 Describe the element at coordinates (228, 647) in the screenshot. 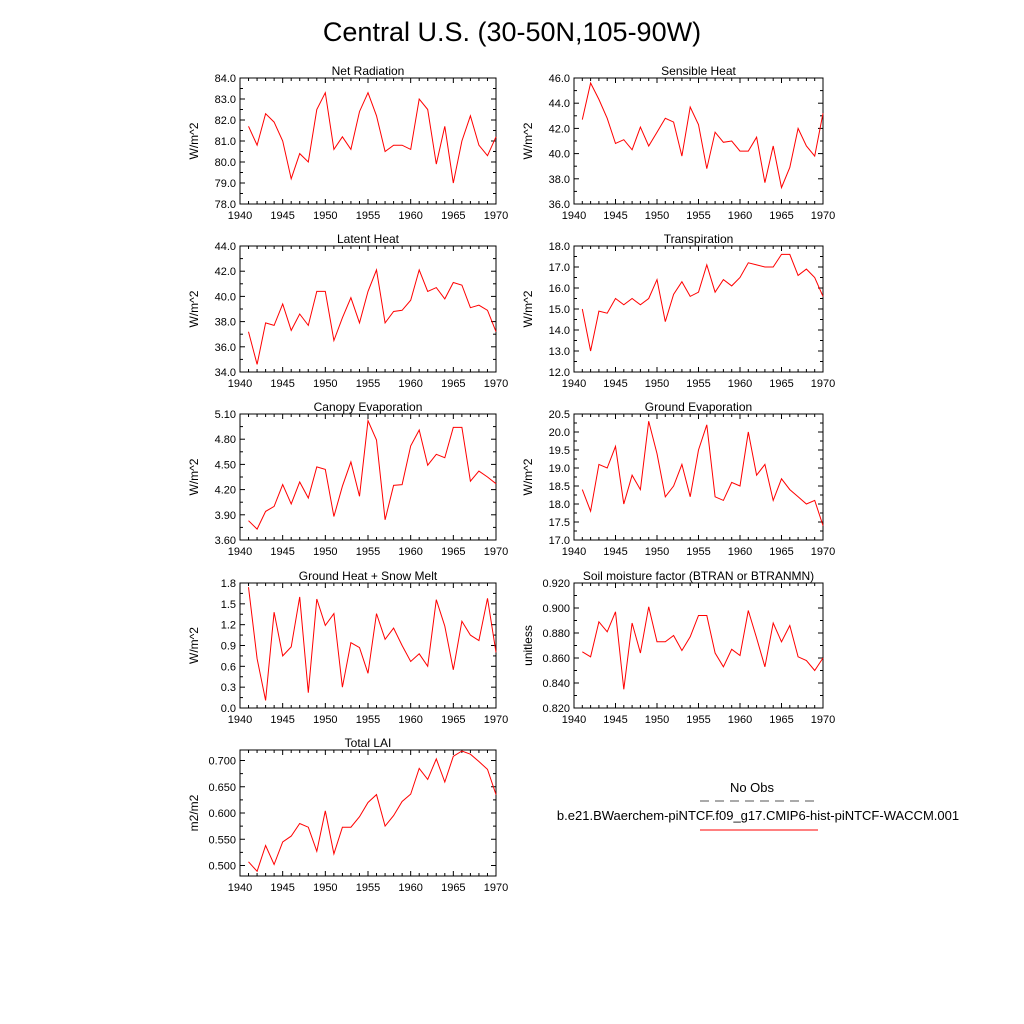

I see `y-tick-label: 0.9` at that location.